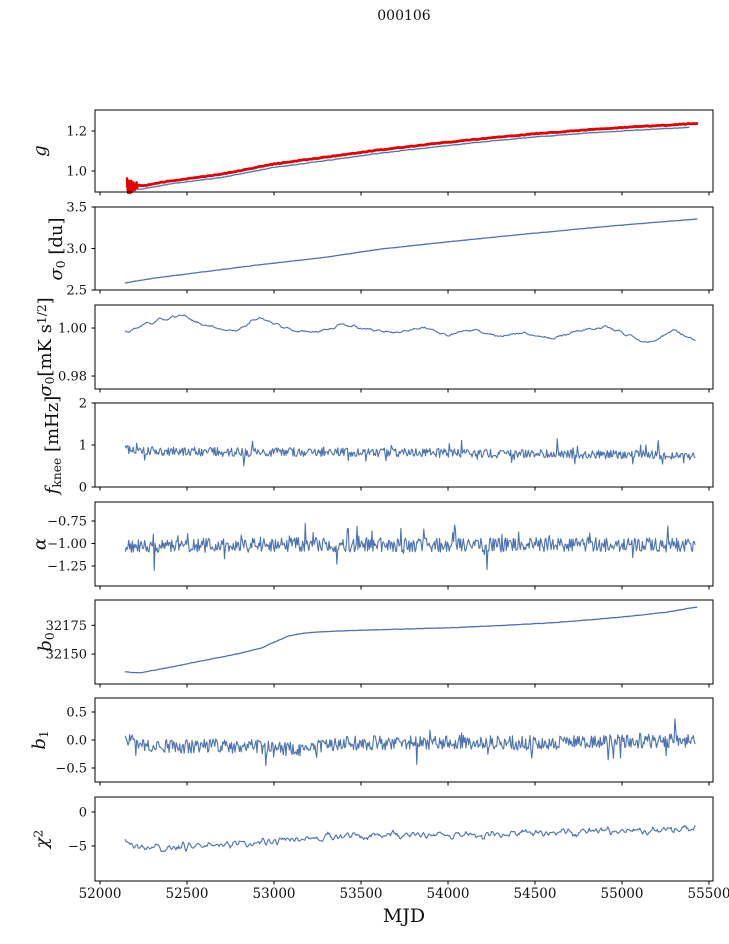 This screenshot has height=944, width=729. What do you see at coordinates (76, 208) in the screenshot?
I see `y-tick-label: 3.5` at bounding box center [76, 208].